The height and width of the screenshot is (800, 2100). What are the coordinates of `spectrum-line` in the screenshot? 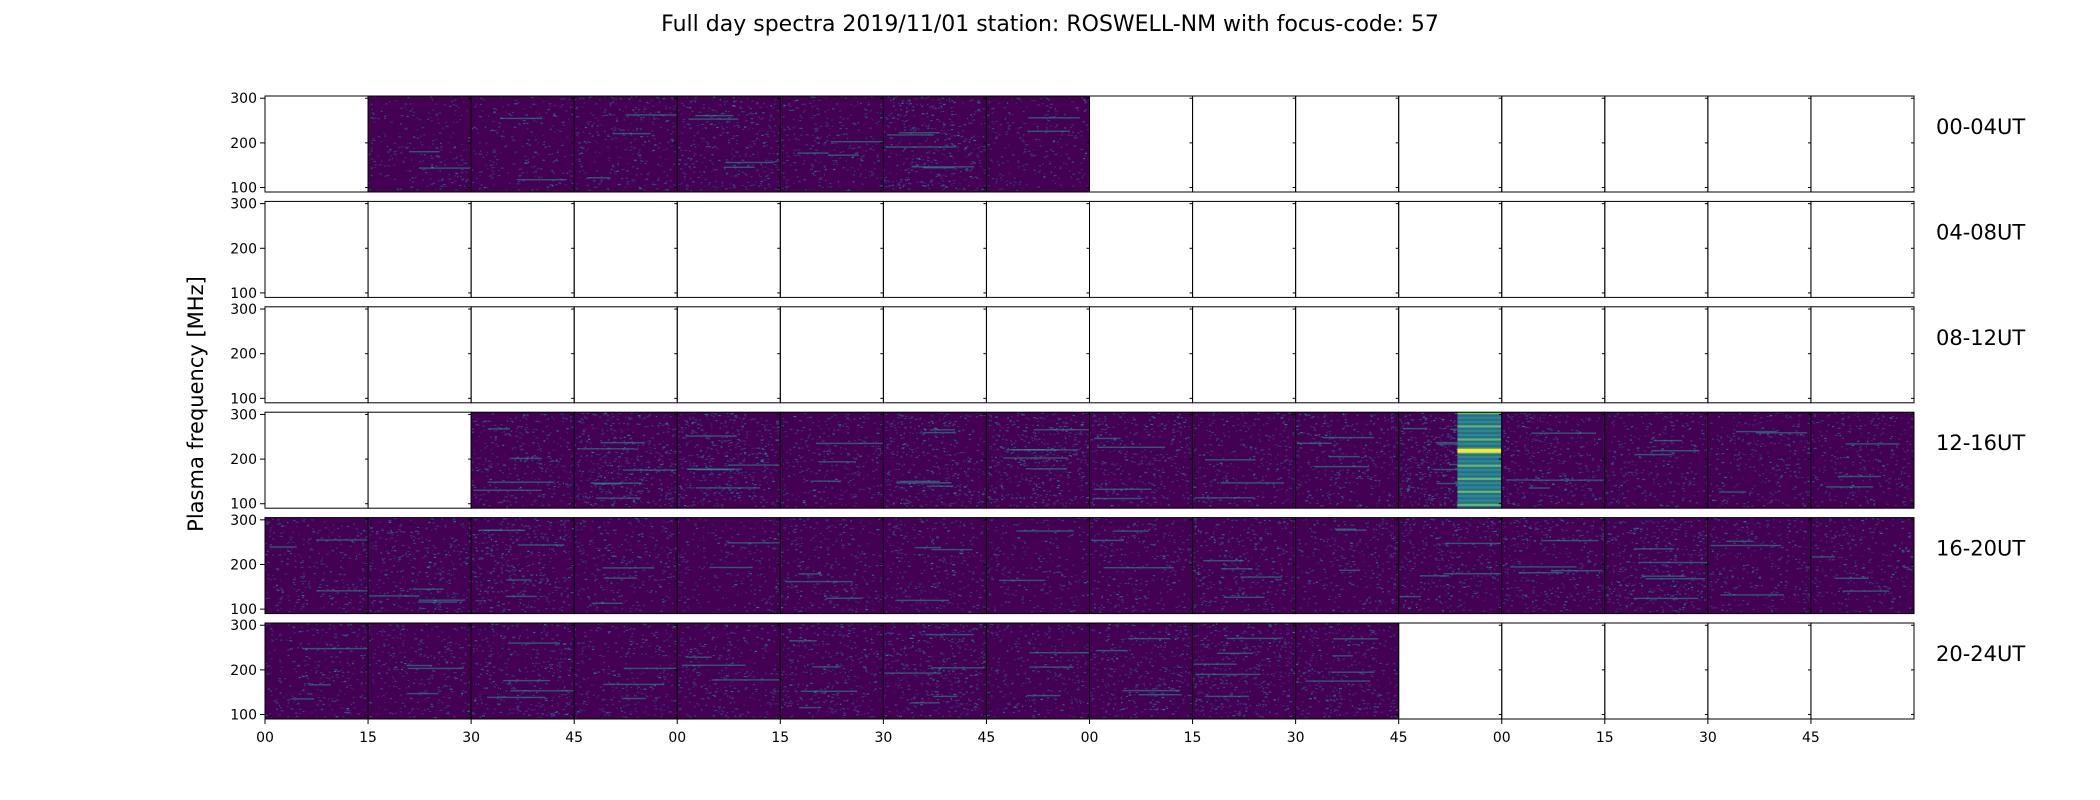 It's located at (711, 436).